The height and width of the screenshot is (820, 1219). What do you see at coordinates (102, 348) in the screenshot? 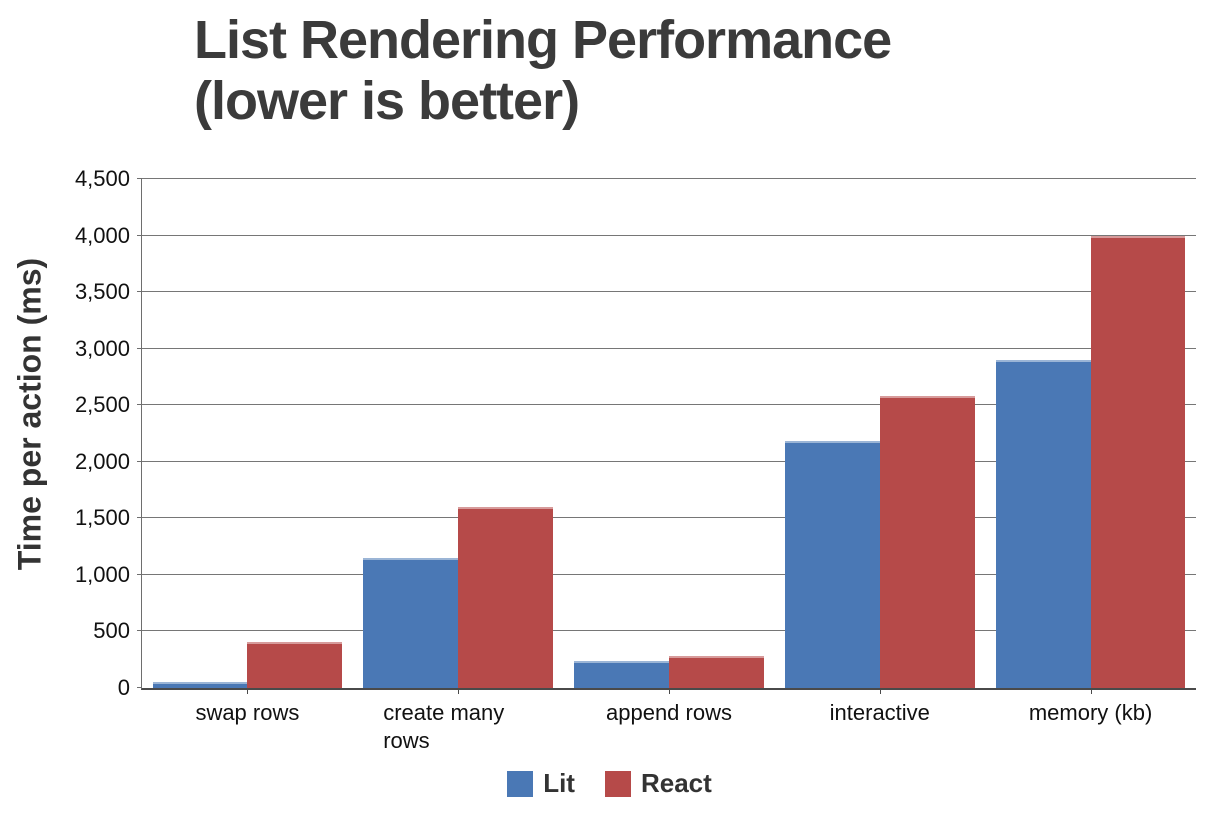
I see `y-tick-label: 3,000` at bounding box center [102, 348].